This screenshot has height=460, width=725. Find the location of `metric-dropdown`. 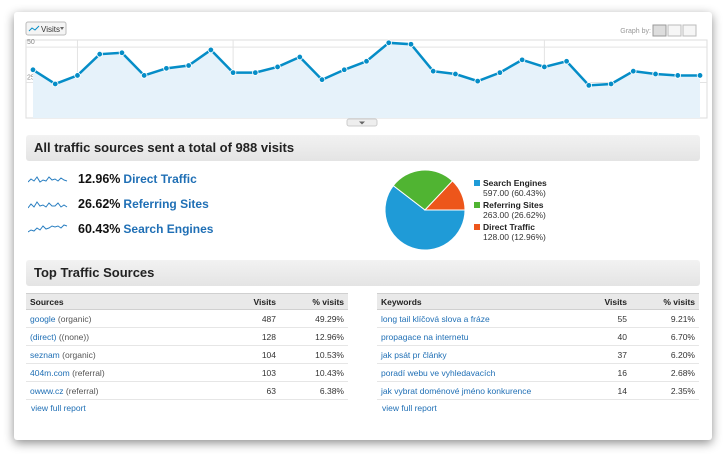

metric-dropdown is located at coordinates (46, 28).